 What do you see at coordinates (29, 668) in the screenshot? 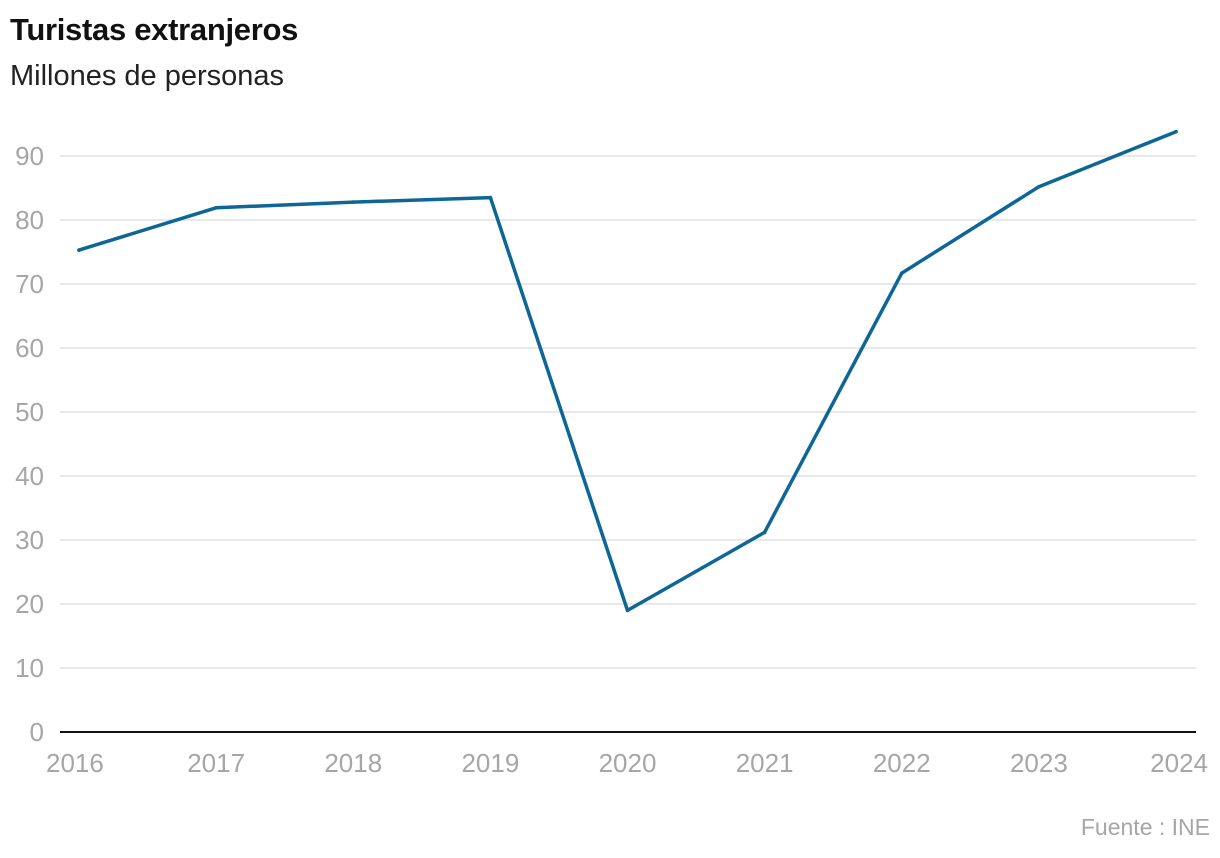
I see `y-tick-label: 10` at bounding box center [29, 668].